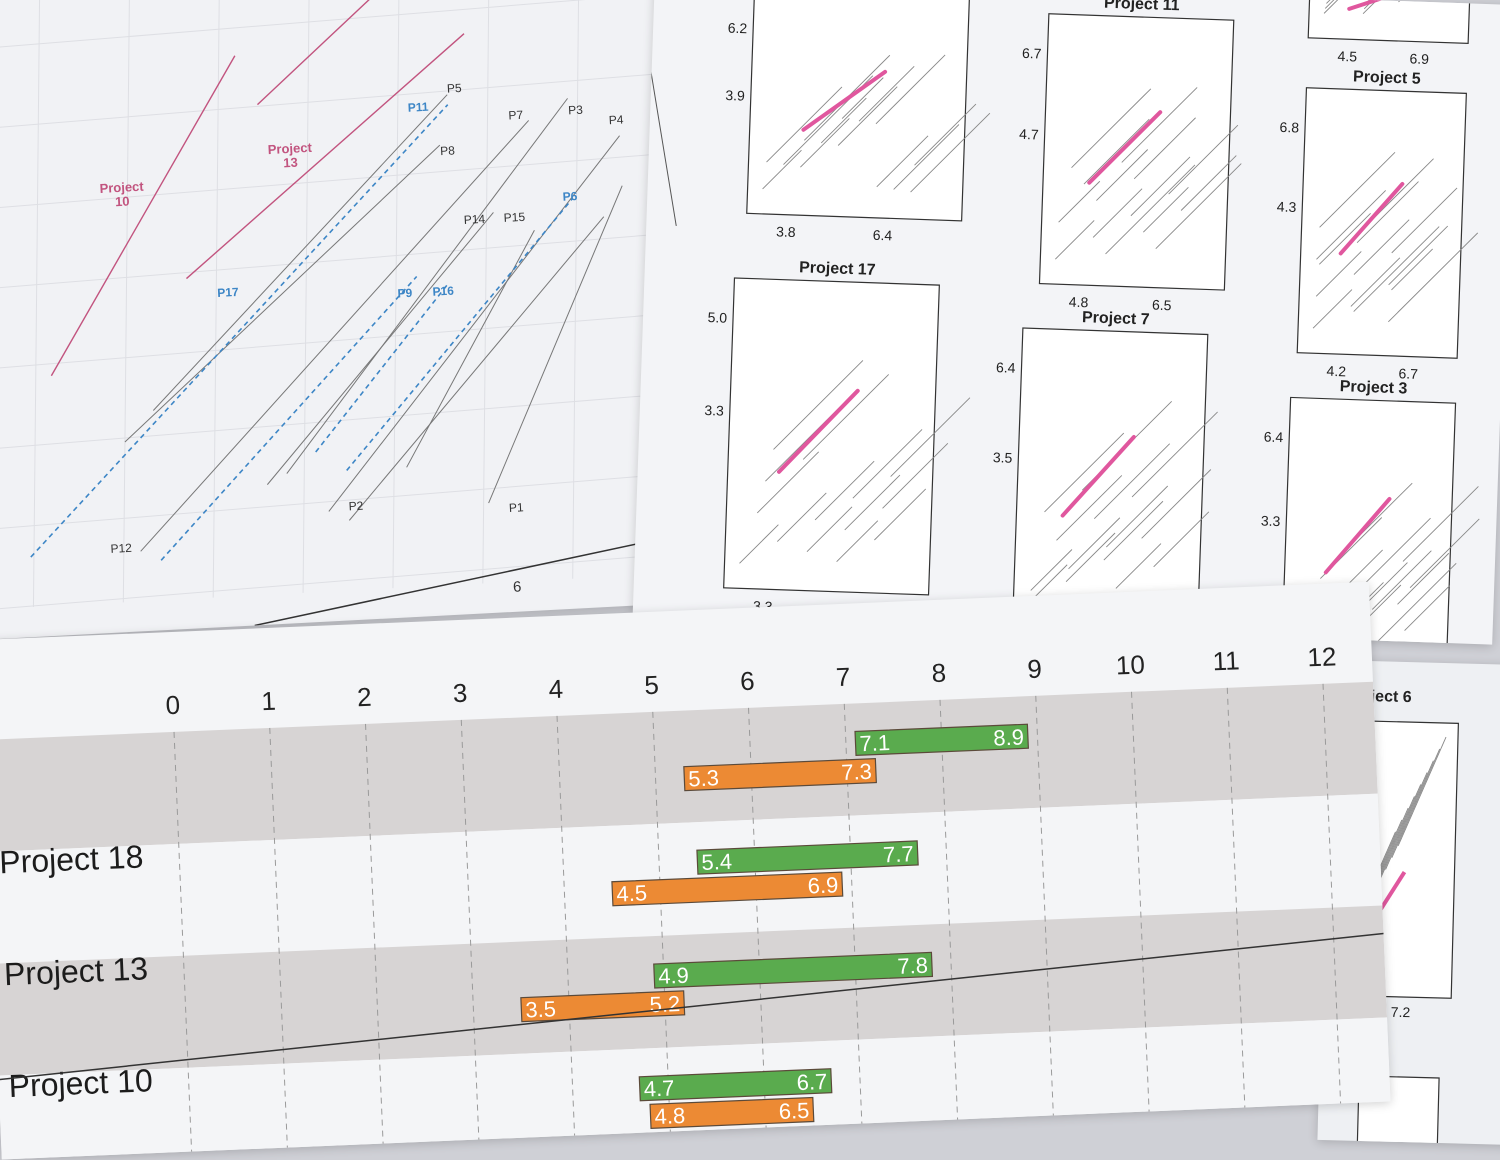  Describe the element at coordinates (1347, 56) in the screenshot. I see `panel-x-tick: 4.5` at that location.